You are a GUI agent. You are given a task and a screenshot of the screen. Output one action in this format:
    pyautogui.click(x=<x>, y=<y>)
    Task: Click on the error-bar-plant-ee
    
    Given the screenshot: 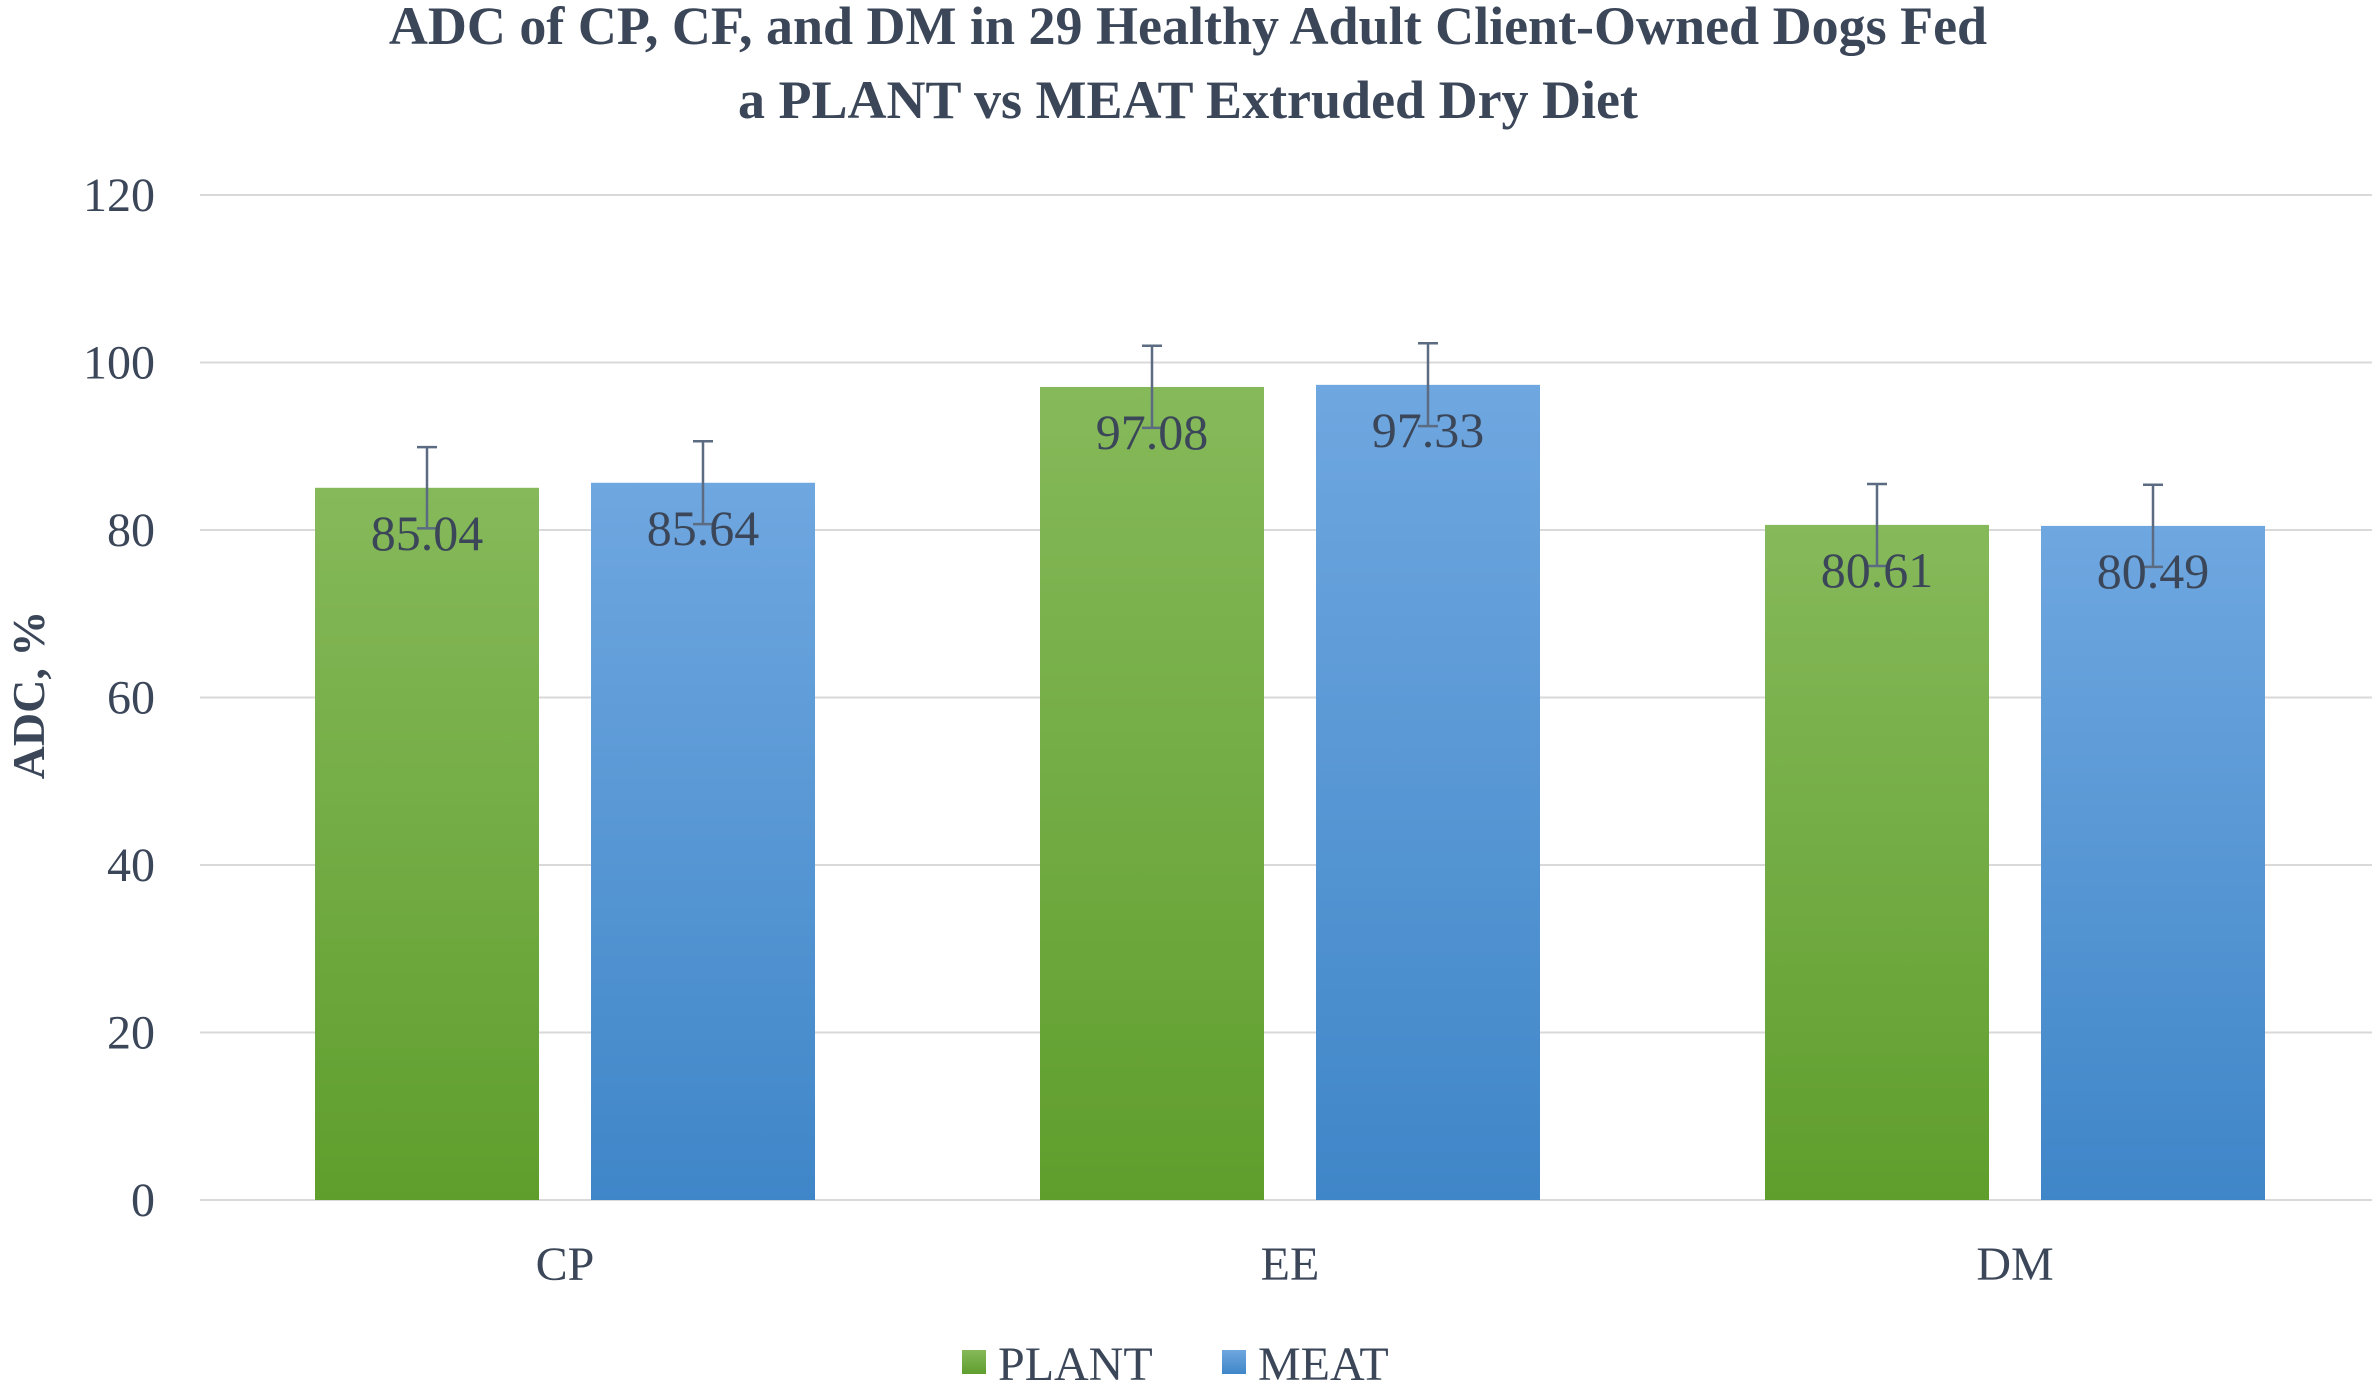 What is the action you would take?
    pyautogui.click(x=1152, y=387)
    